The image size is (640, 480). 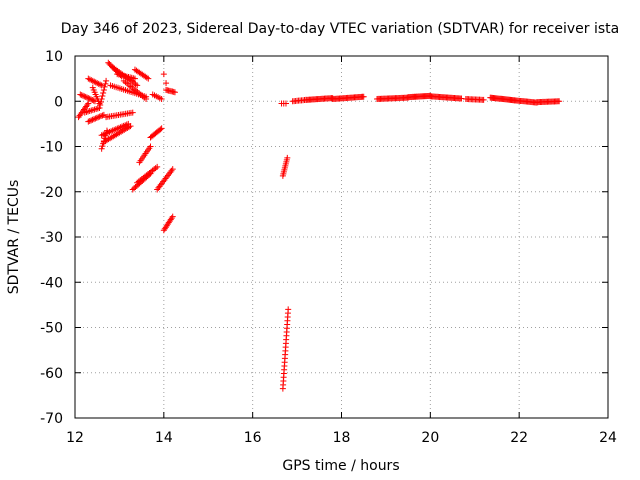 What do you see at coordinates (164, 438) in the screenshot?
I see `x-tick-label: 14` at bounding box center [164, 438].